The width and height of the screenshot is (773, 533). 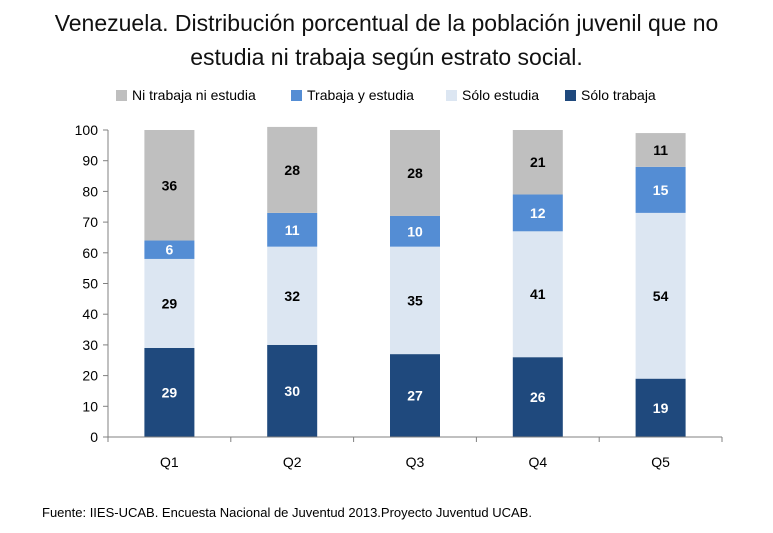 I want to click on data-label: 26, so click(x=538, y=397).